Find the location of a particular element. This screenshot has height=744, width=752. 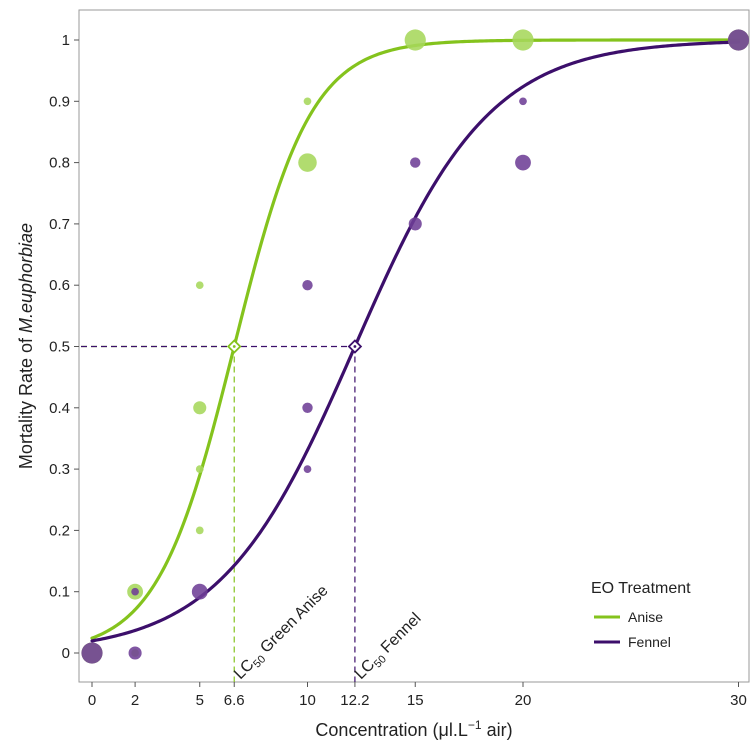

y-tick-label: 0.7 is located at coordinates (59, 224).